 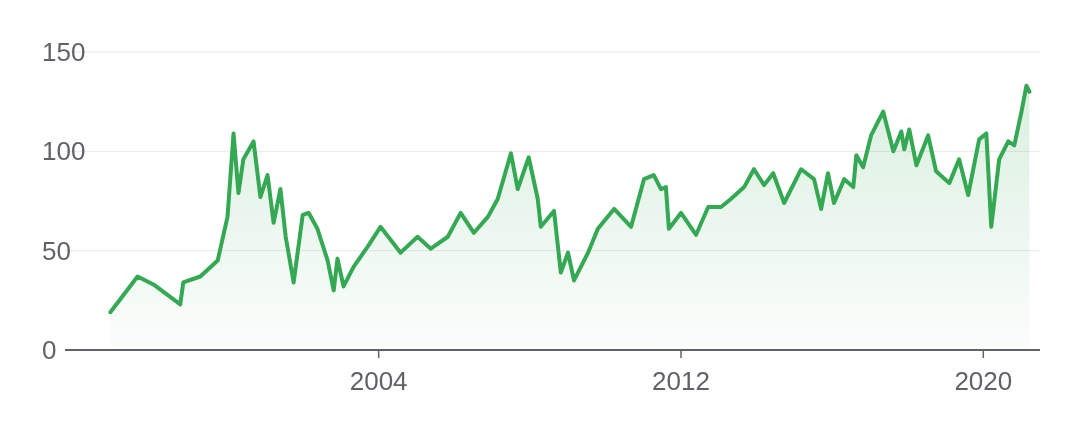 I want to click on y-tick-label: 50, so click(x=56, y=250).